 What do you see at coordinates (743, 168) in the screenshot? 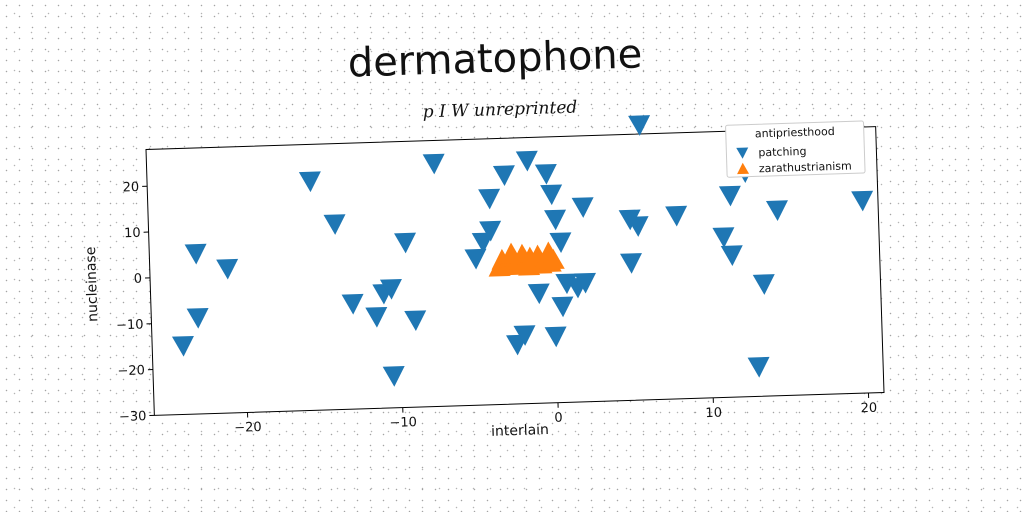
I see `legend-marker-zarathustrianism` at bounding box center [743, 168].